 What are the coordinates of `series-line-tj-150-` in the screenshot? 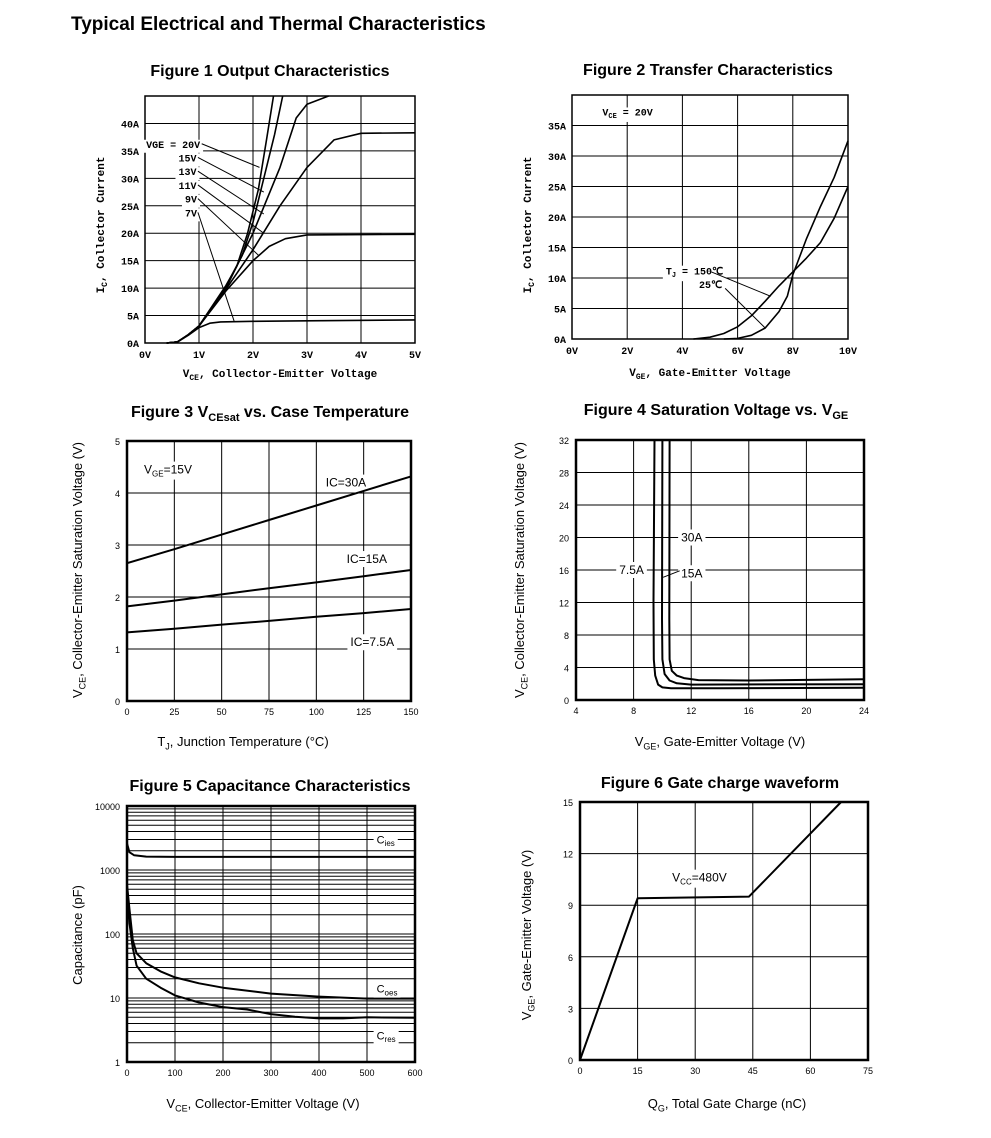 It's located at (771, 263).